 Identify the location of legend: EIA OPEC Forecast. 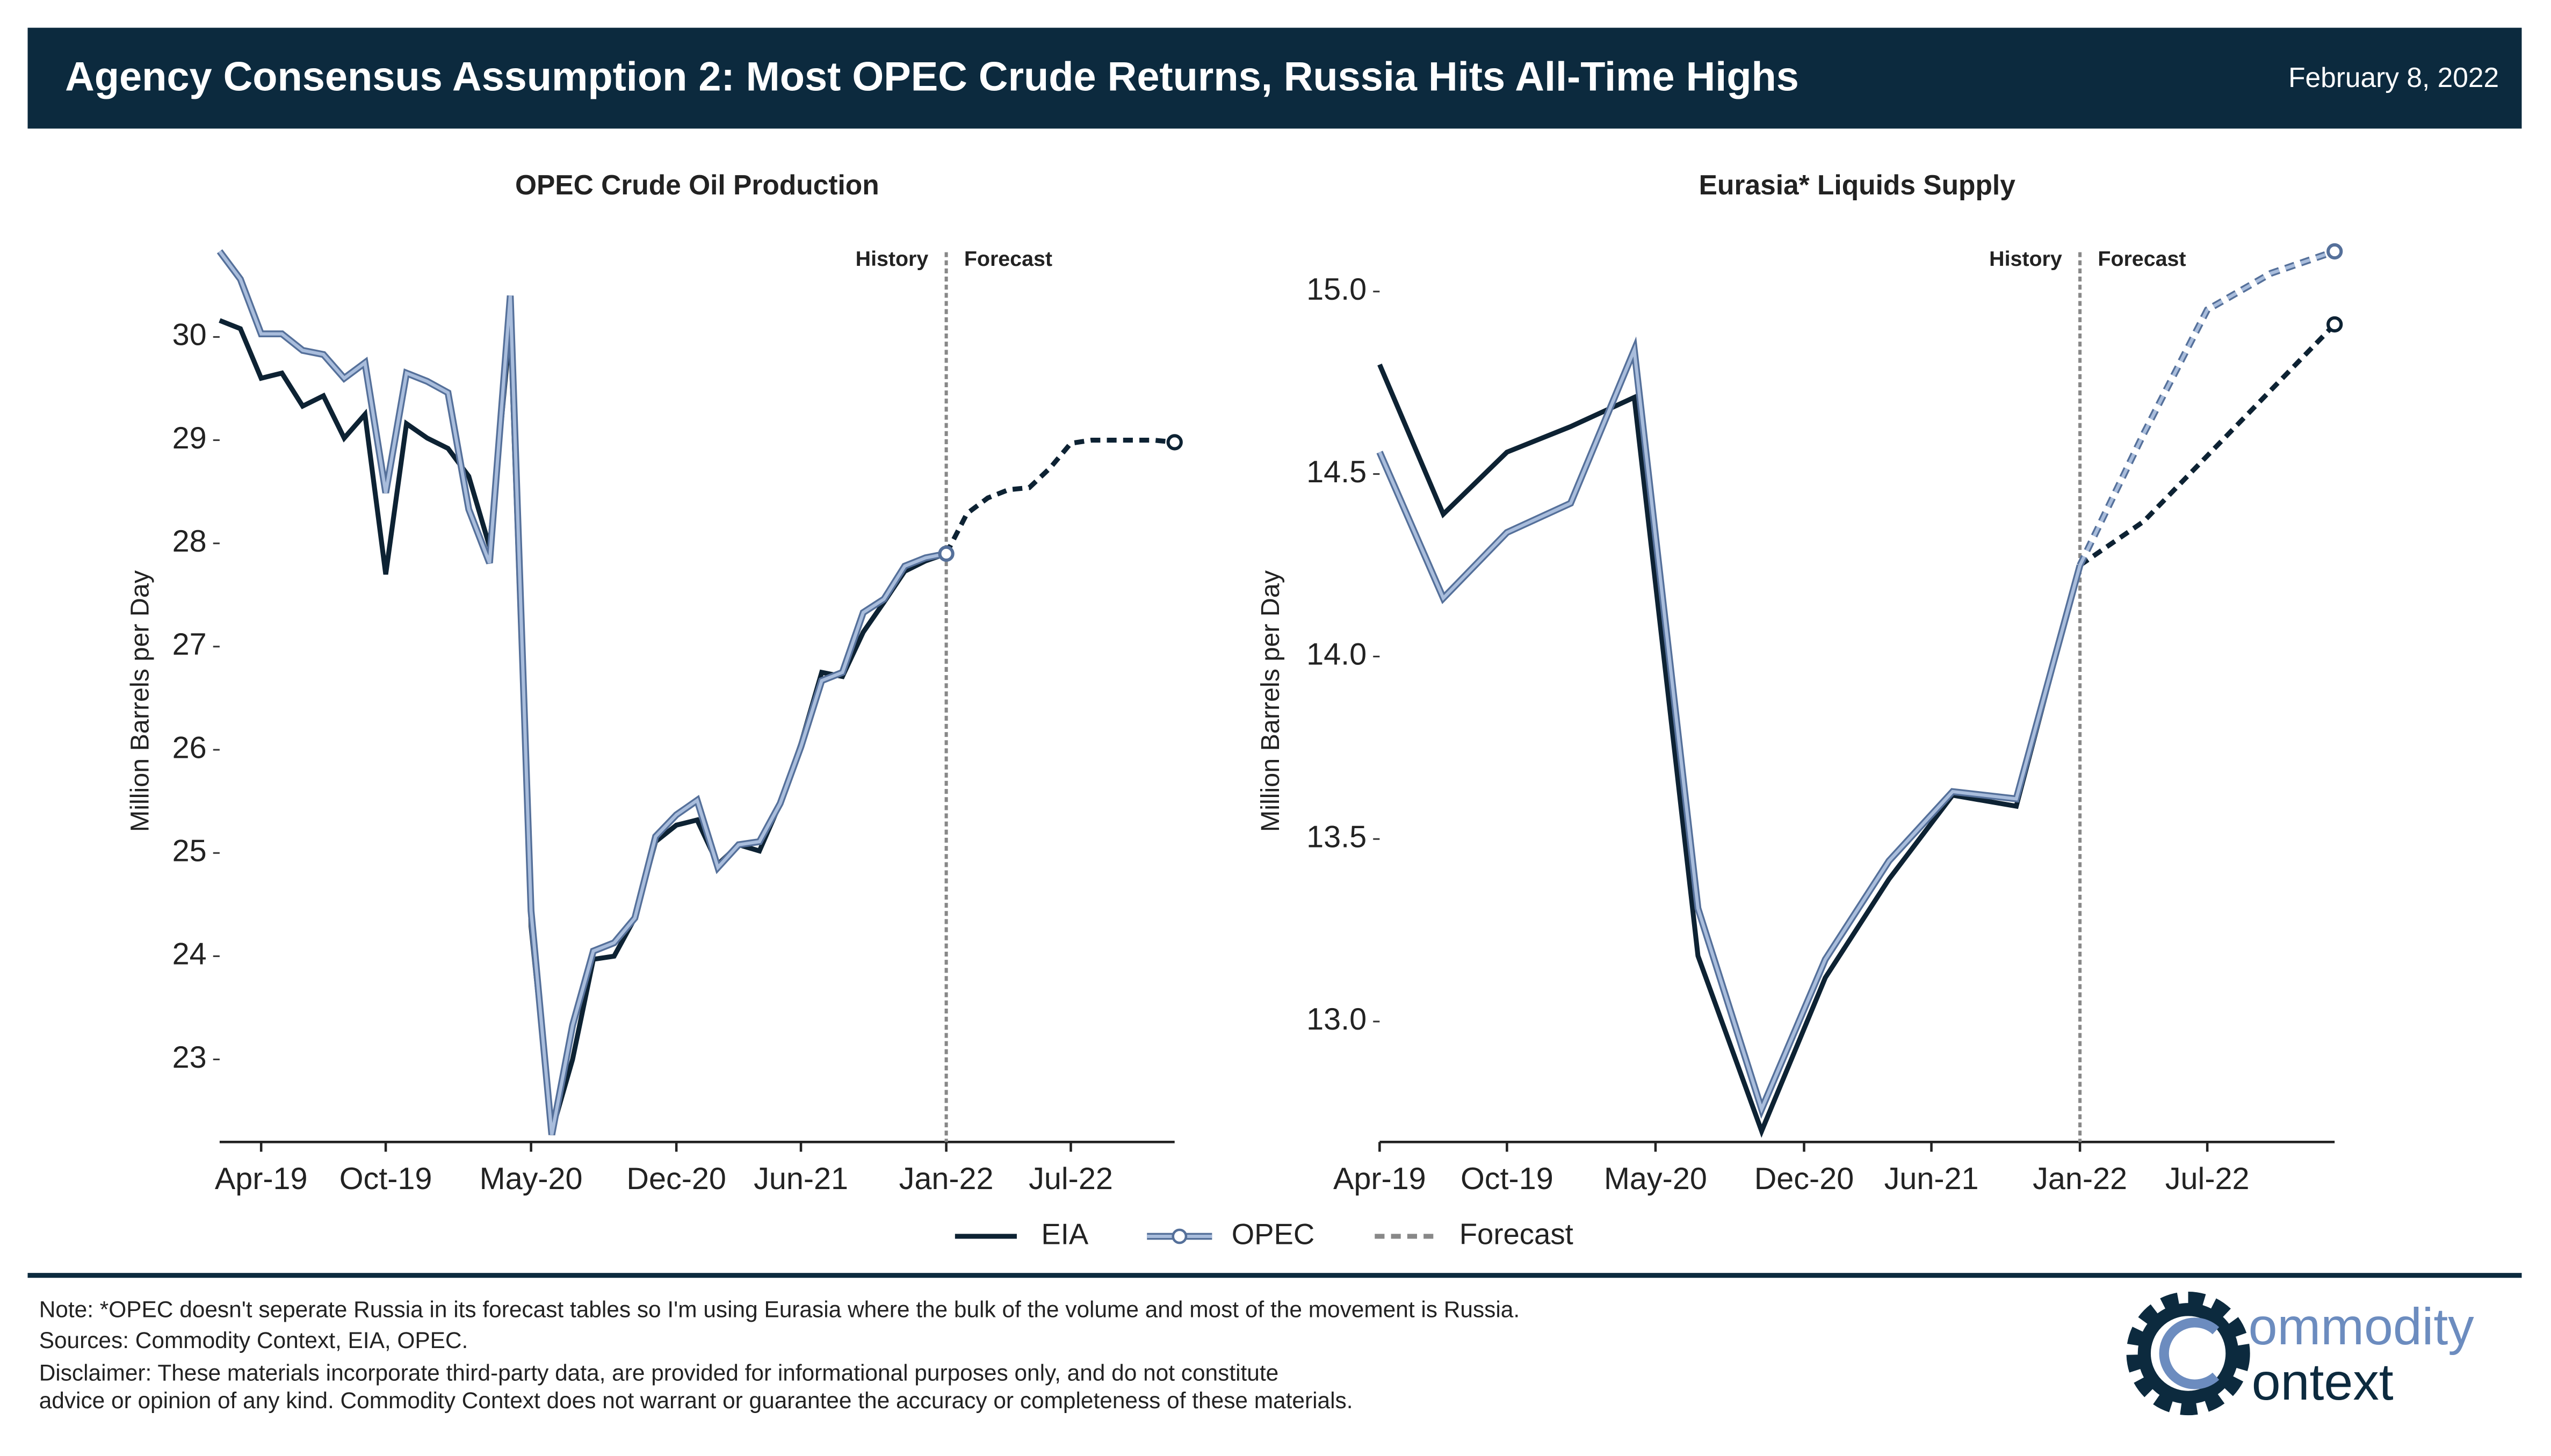
(1264, 1234).